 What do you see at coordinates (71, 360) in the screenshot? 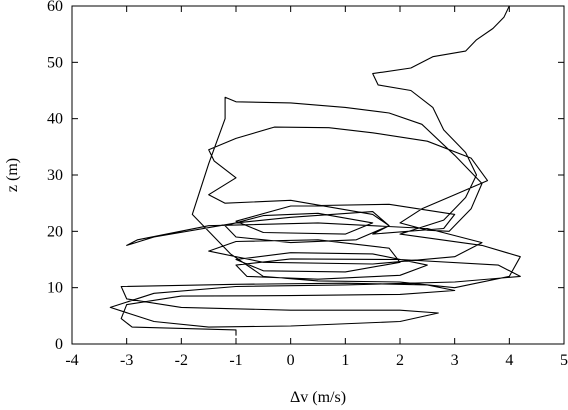
I see `x-tick-label: -4` at bounding box center [71, 360].